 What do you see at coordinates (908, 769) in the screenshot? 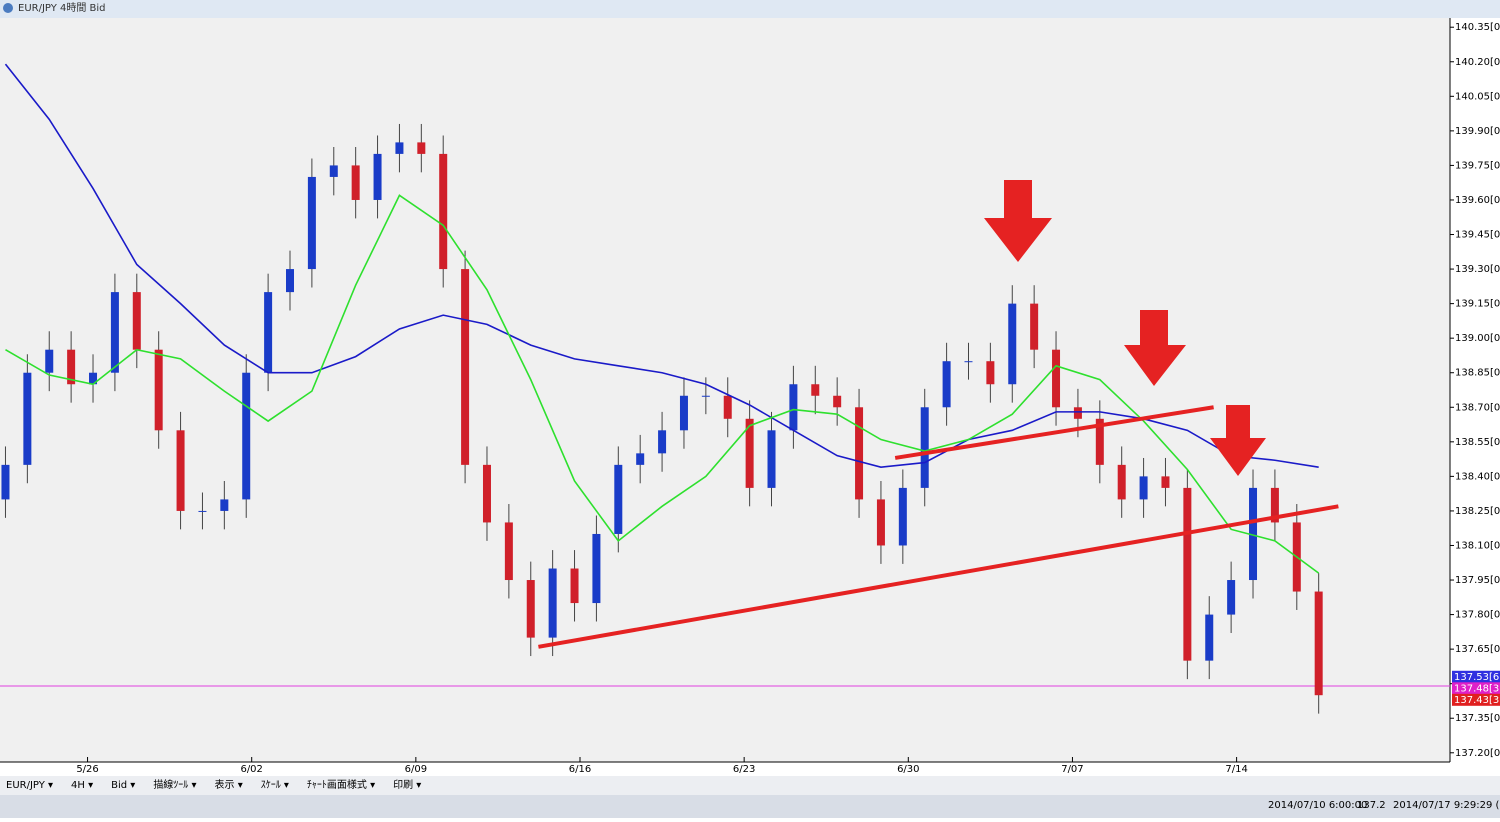
I see `x-tick-label: 6/30` at bounding box center [908, 769].